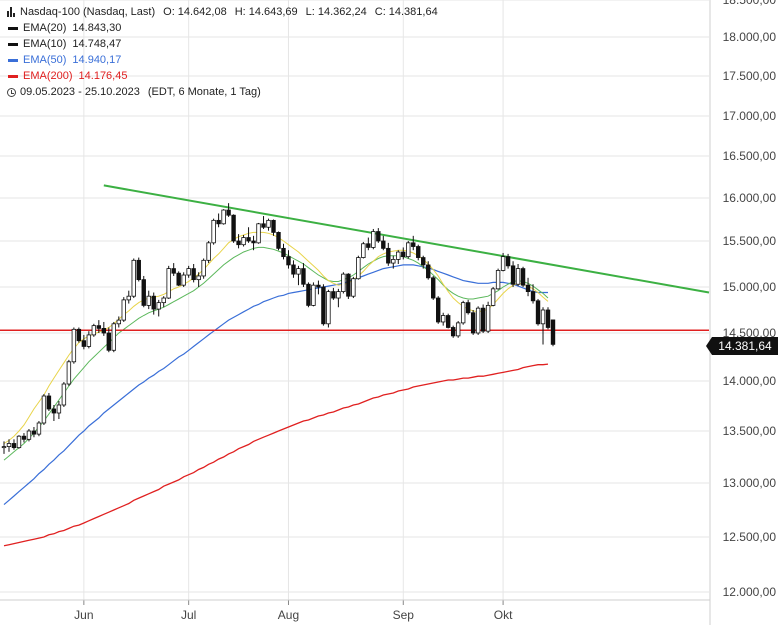 The height and width of the screenshot is (625, 780). I want to click on x-tick-label: Sep, so click(404, 615).